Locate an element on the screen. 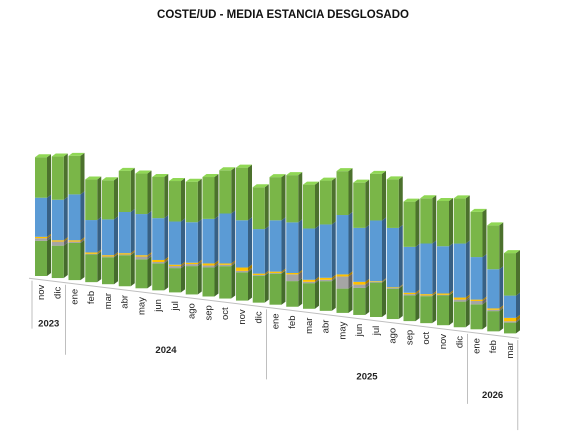 Image resolution: width=566 pixels, height=435 pixels. tick-label-23: oct is located at coordinates (426, 338).